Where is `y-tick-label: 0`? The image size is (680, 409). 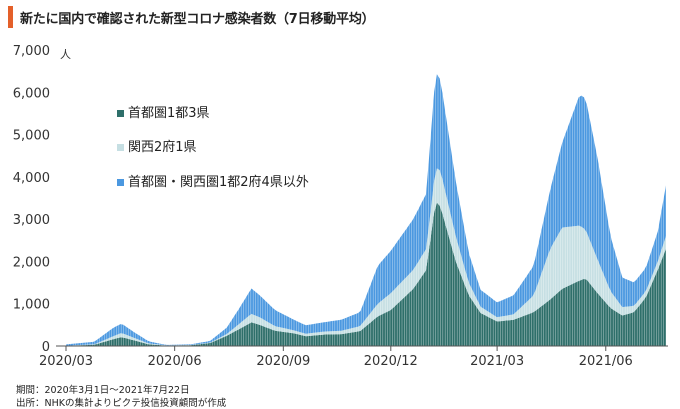 y-tick-label: 0 is located at coordinates (46, 347).